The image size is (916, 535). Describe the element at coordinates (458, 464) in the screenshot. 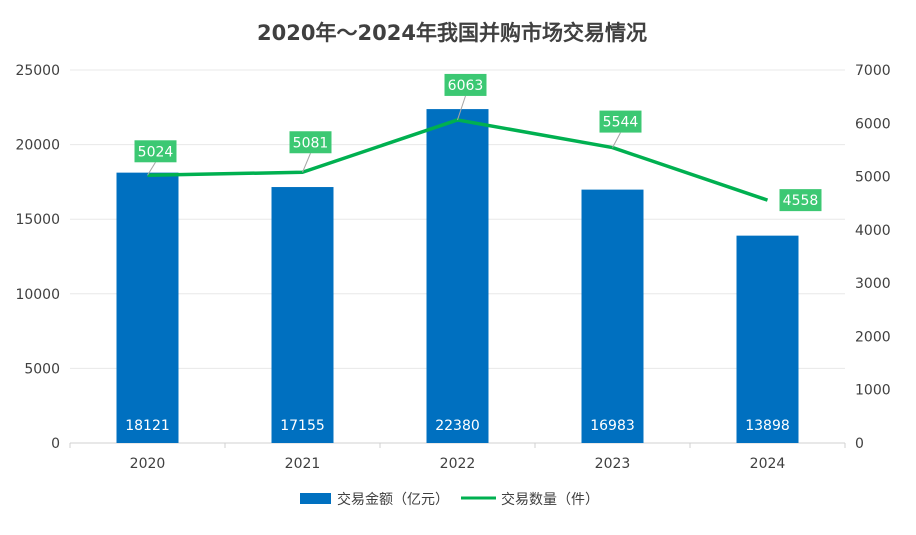

I see `x-tick-label: 2022` at that location.